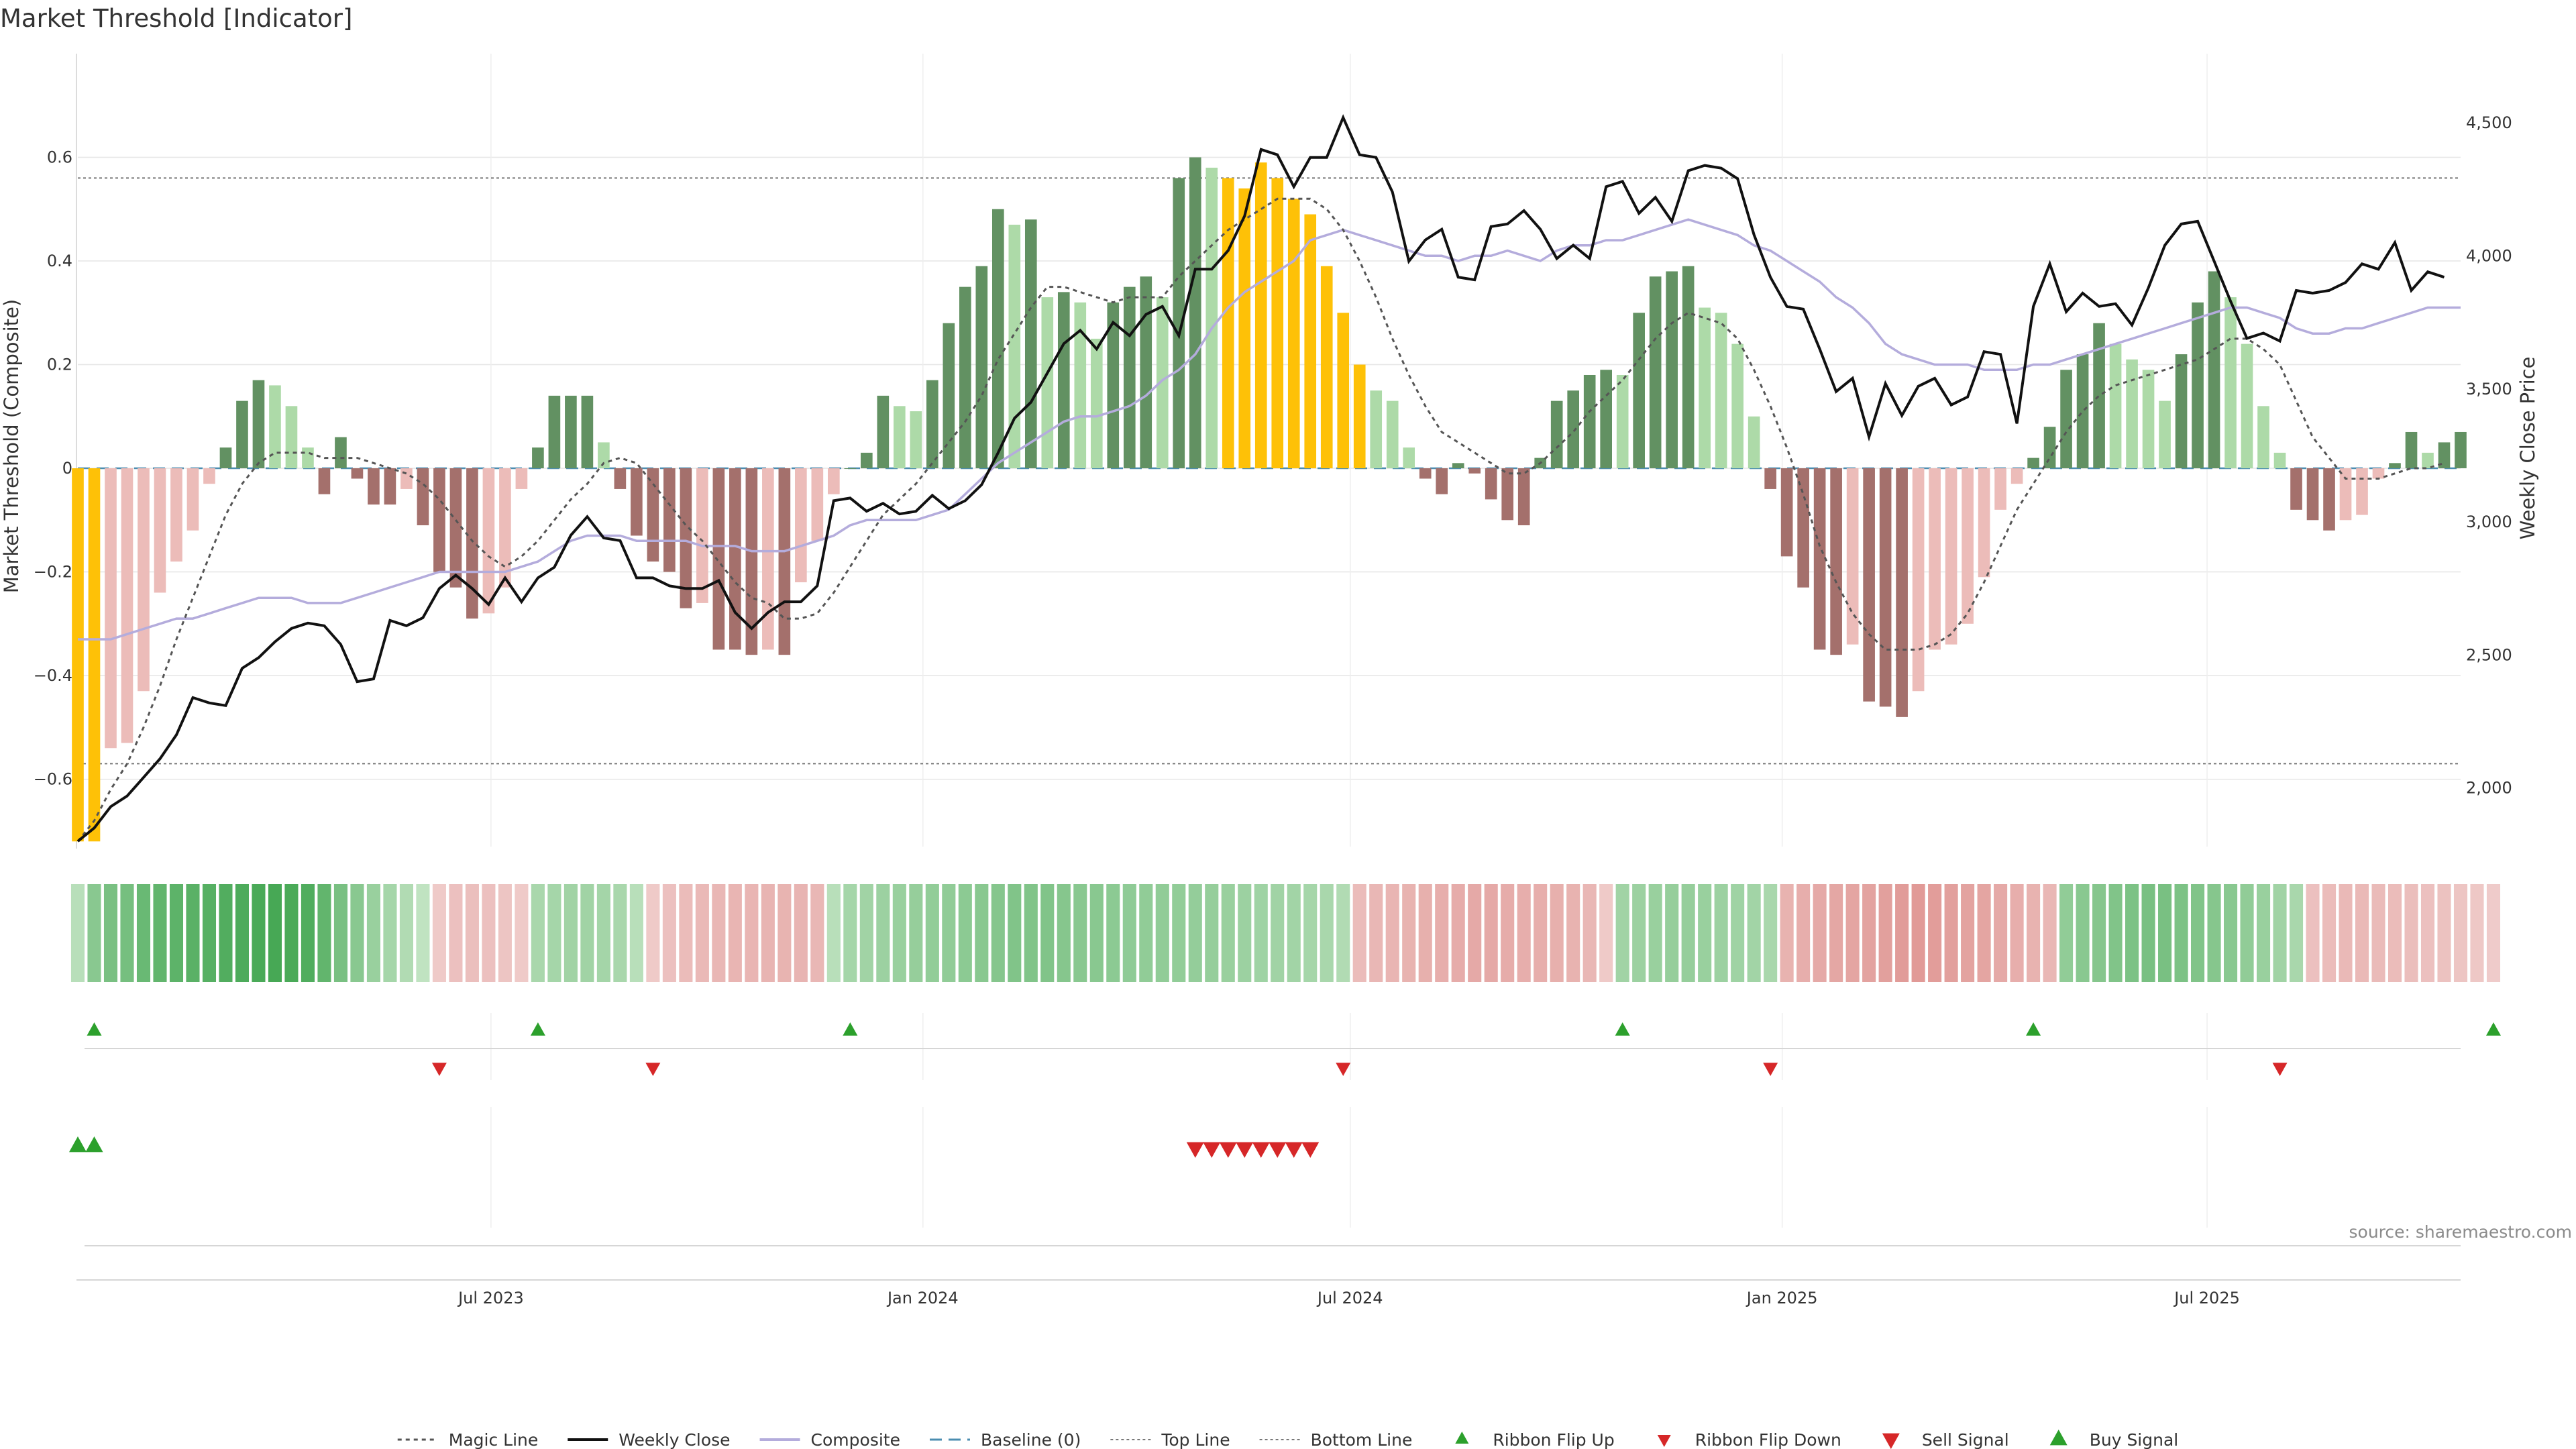  What do you see at coordinates (2461, 1232) in the screenshot?
I see `source-note: source: sharemaestro.com` at bounding box center [2461, 1232].